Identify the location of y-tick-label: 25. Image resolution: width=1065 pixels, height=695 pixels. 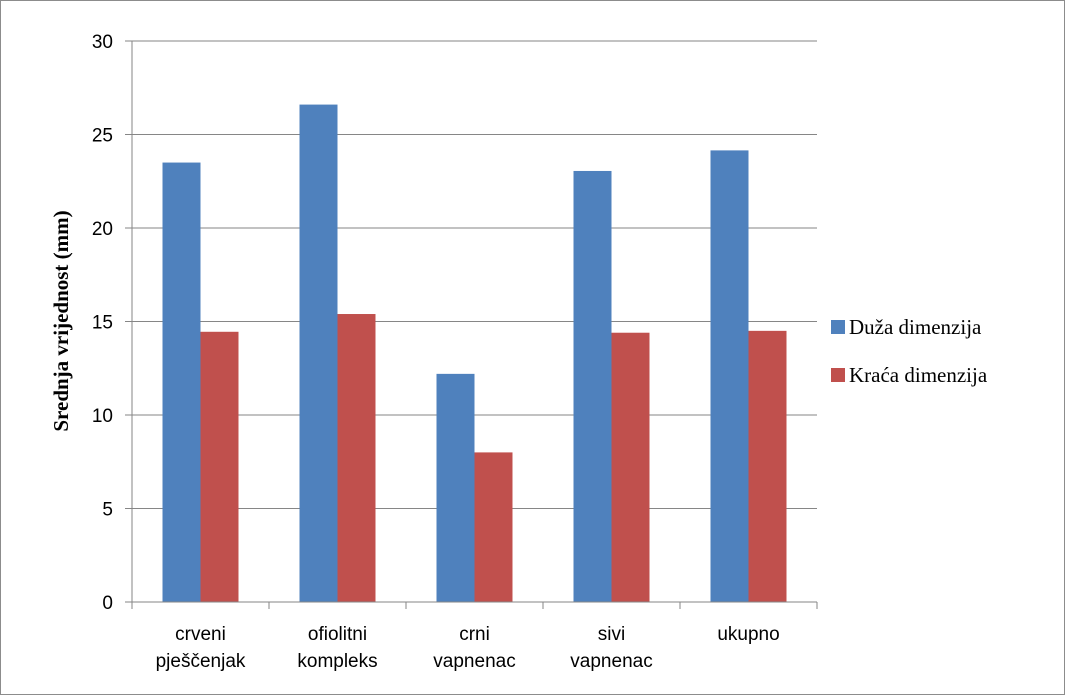
(102, 136).